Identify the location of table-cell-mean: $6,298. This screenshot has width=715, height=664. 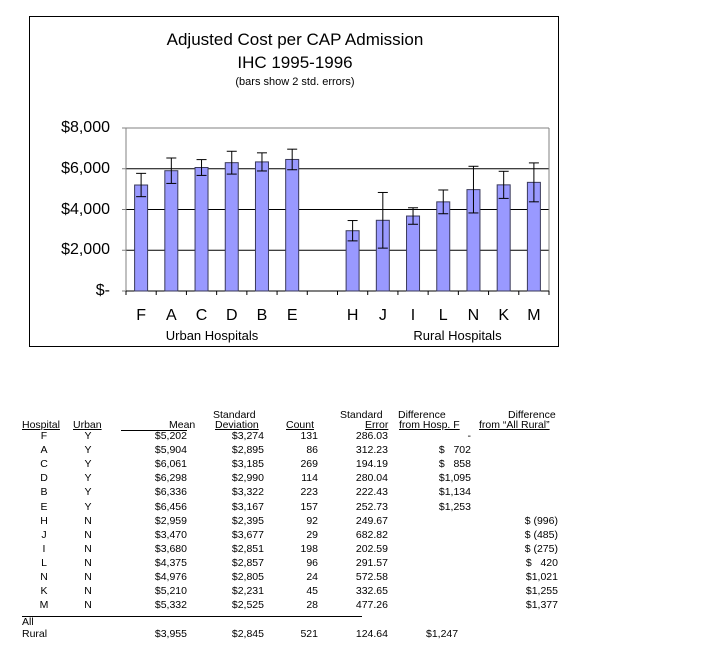
(170, 478).